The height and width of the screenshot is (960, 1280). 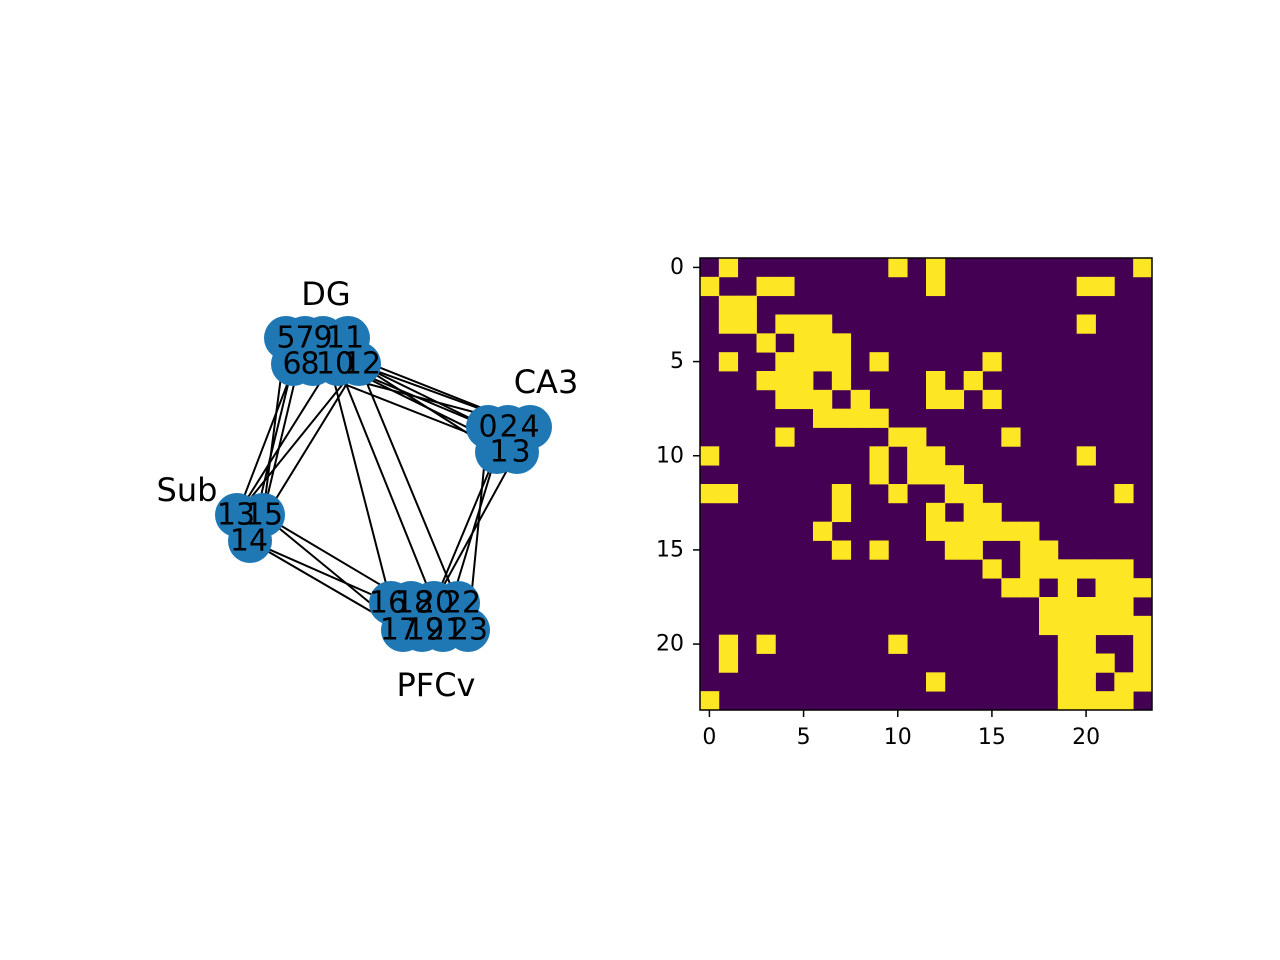 I want to click on node-label-22: 22, so click(x=462, y=603).